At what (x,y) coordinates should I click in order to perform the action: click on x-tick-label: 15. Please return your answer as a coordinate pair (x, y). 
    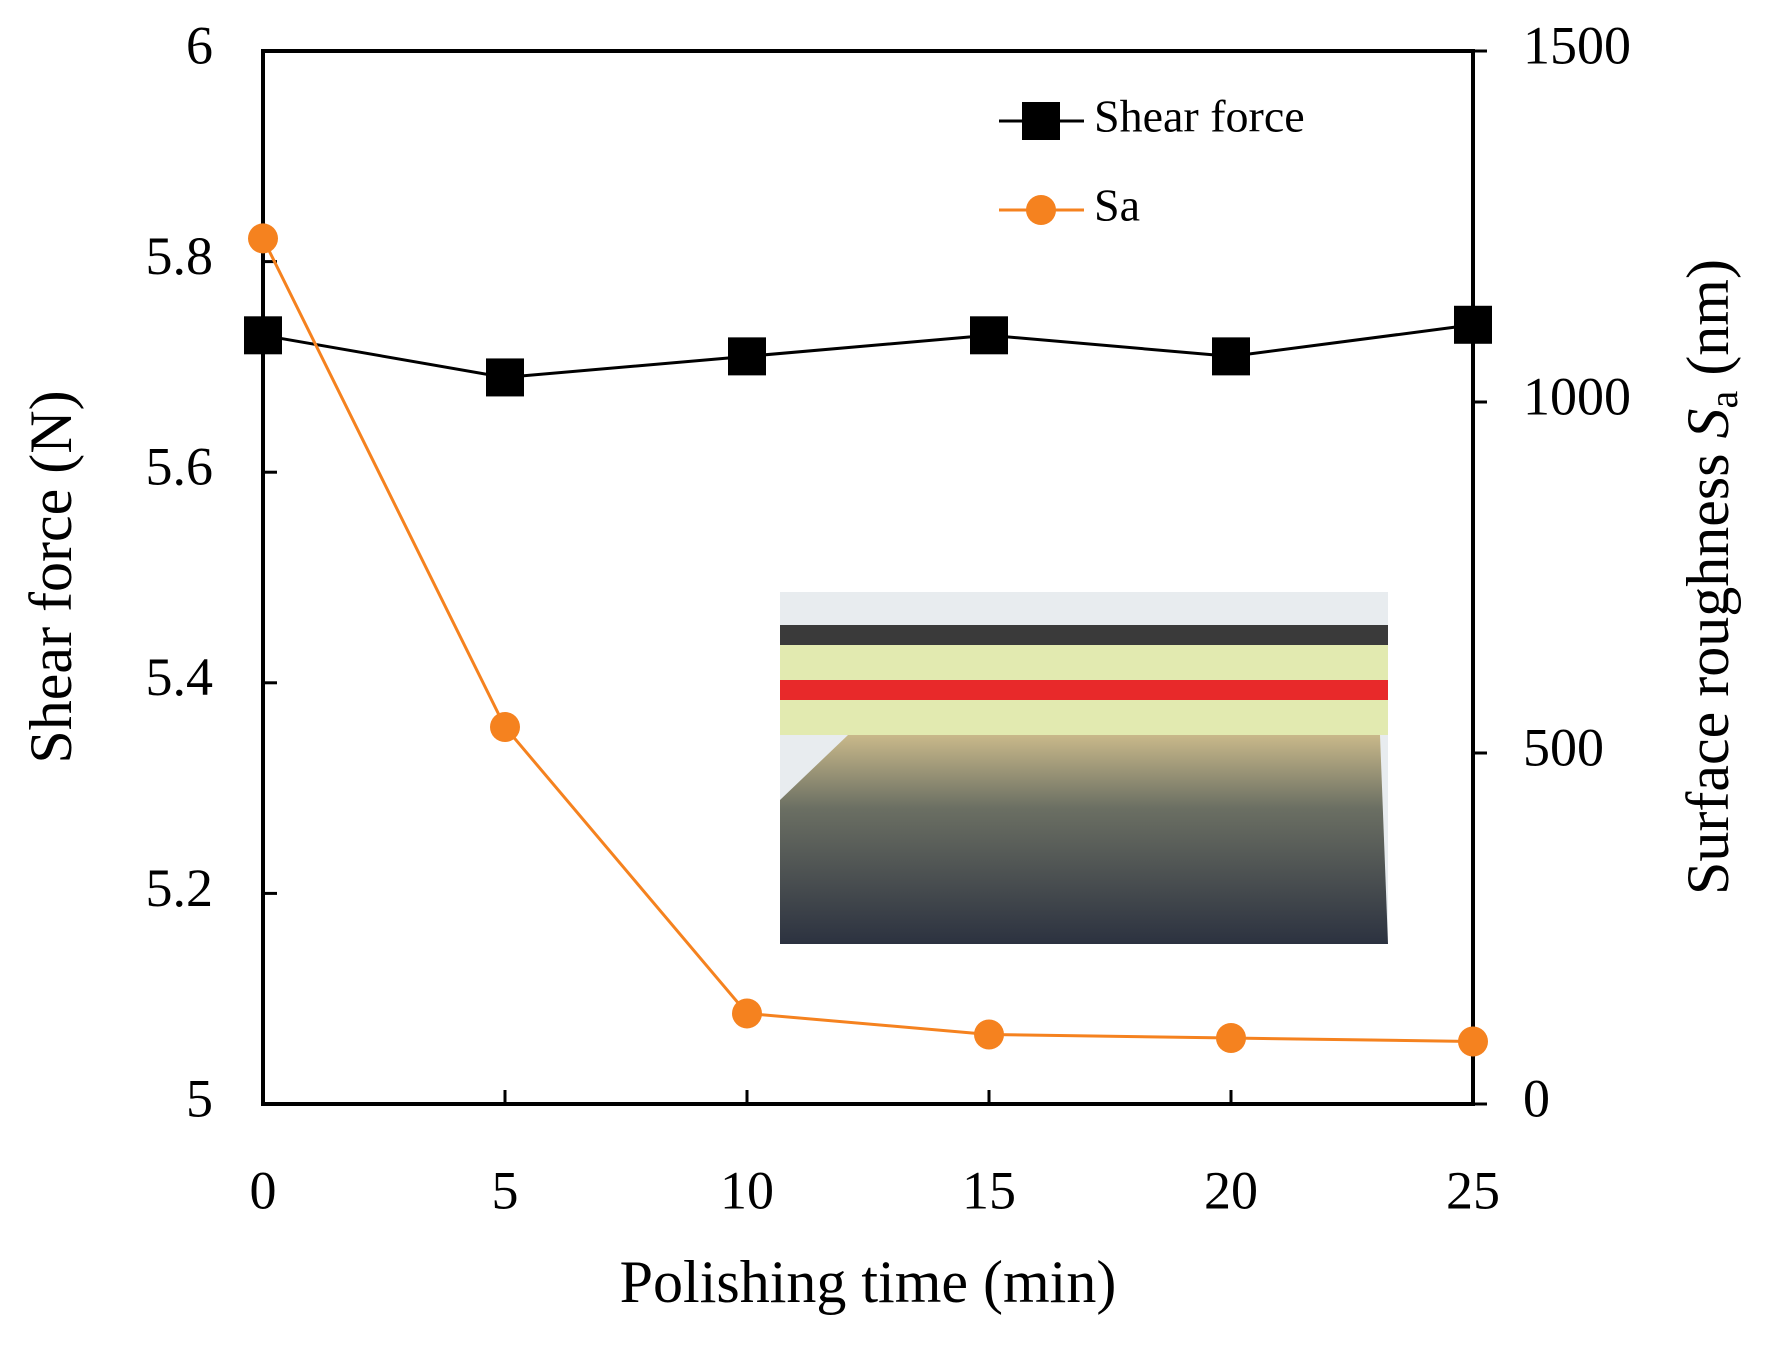
    Looking at the image, I should click on (989, 1190).